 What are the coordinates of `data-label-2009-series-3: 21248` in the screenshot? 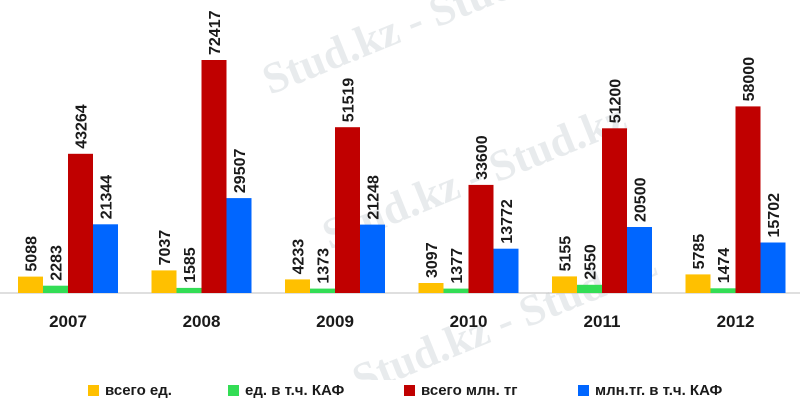 It's located at (374, 197).